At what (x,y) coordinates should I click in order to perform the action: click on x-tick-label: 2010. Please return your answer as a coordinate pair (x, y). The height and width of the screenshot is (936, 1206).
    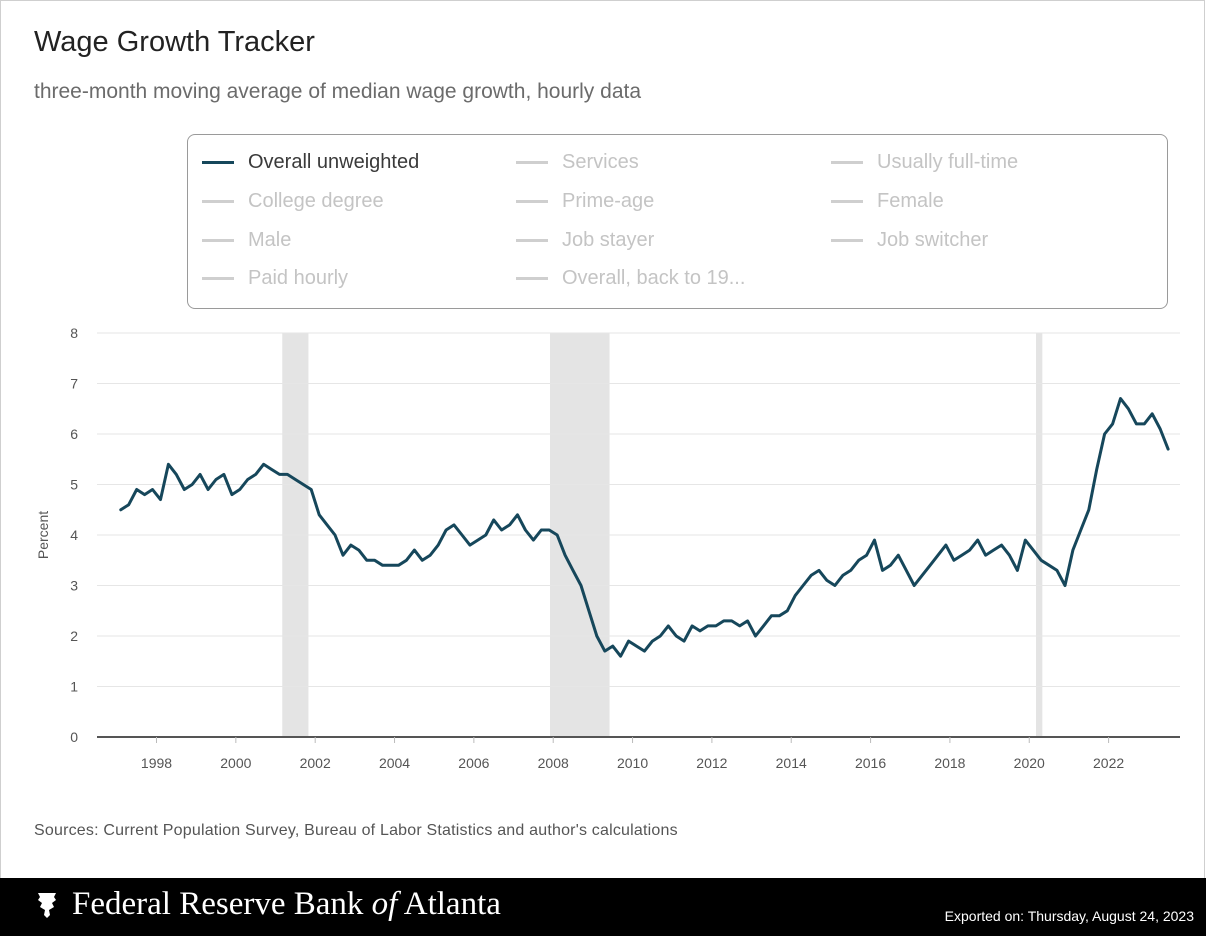
    Looking at the image, I should click on (632, 763).